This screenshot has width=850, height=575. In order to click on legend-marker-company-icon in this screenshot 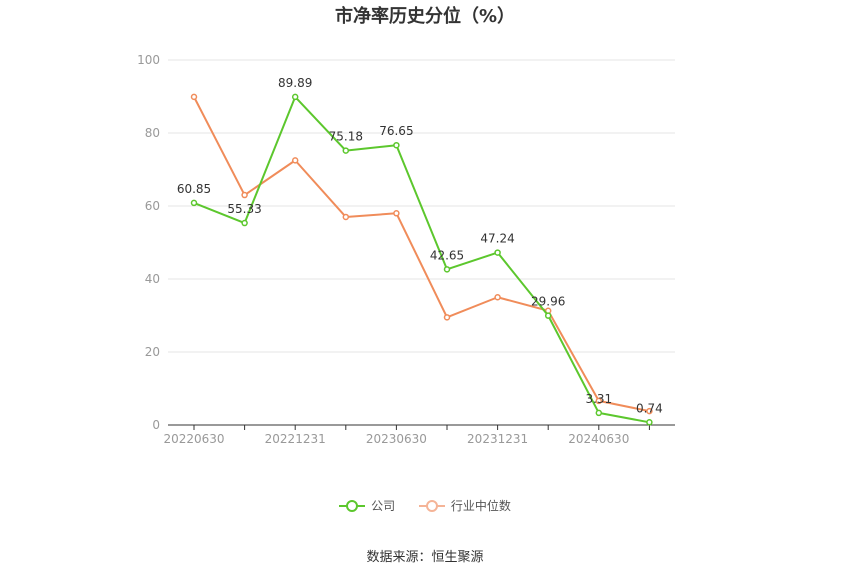, I will do `click(352, 506)`.